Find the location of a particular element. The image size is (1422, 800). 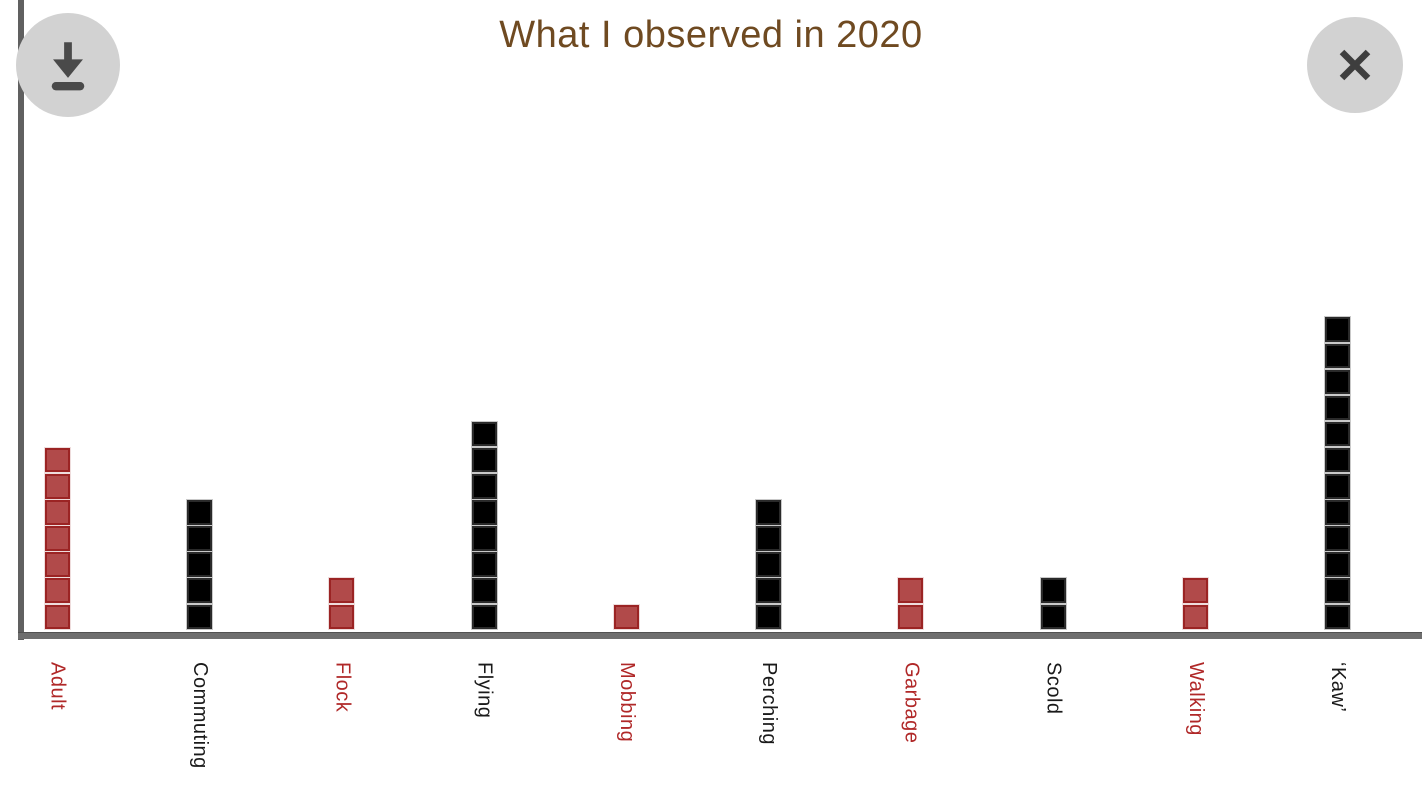

x-axis-label: ‘Kaw’ is located at coordinates (1338, 687).